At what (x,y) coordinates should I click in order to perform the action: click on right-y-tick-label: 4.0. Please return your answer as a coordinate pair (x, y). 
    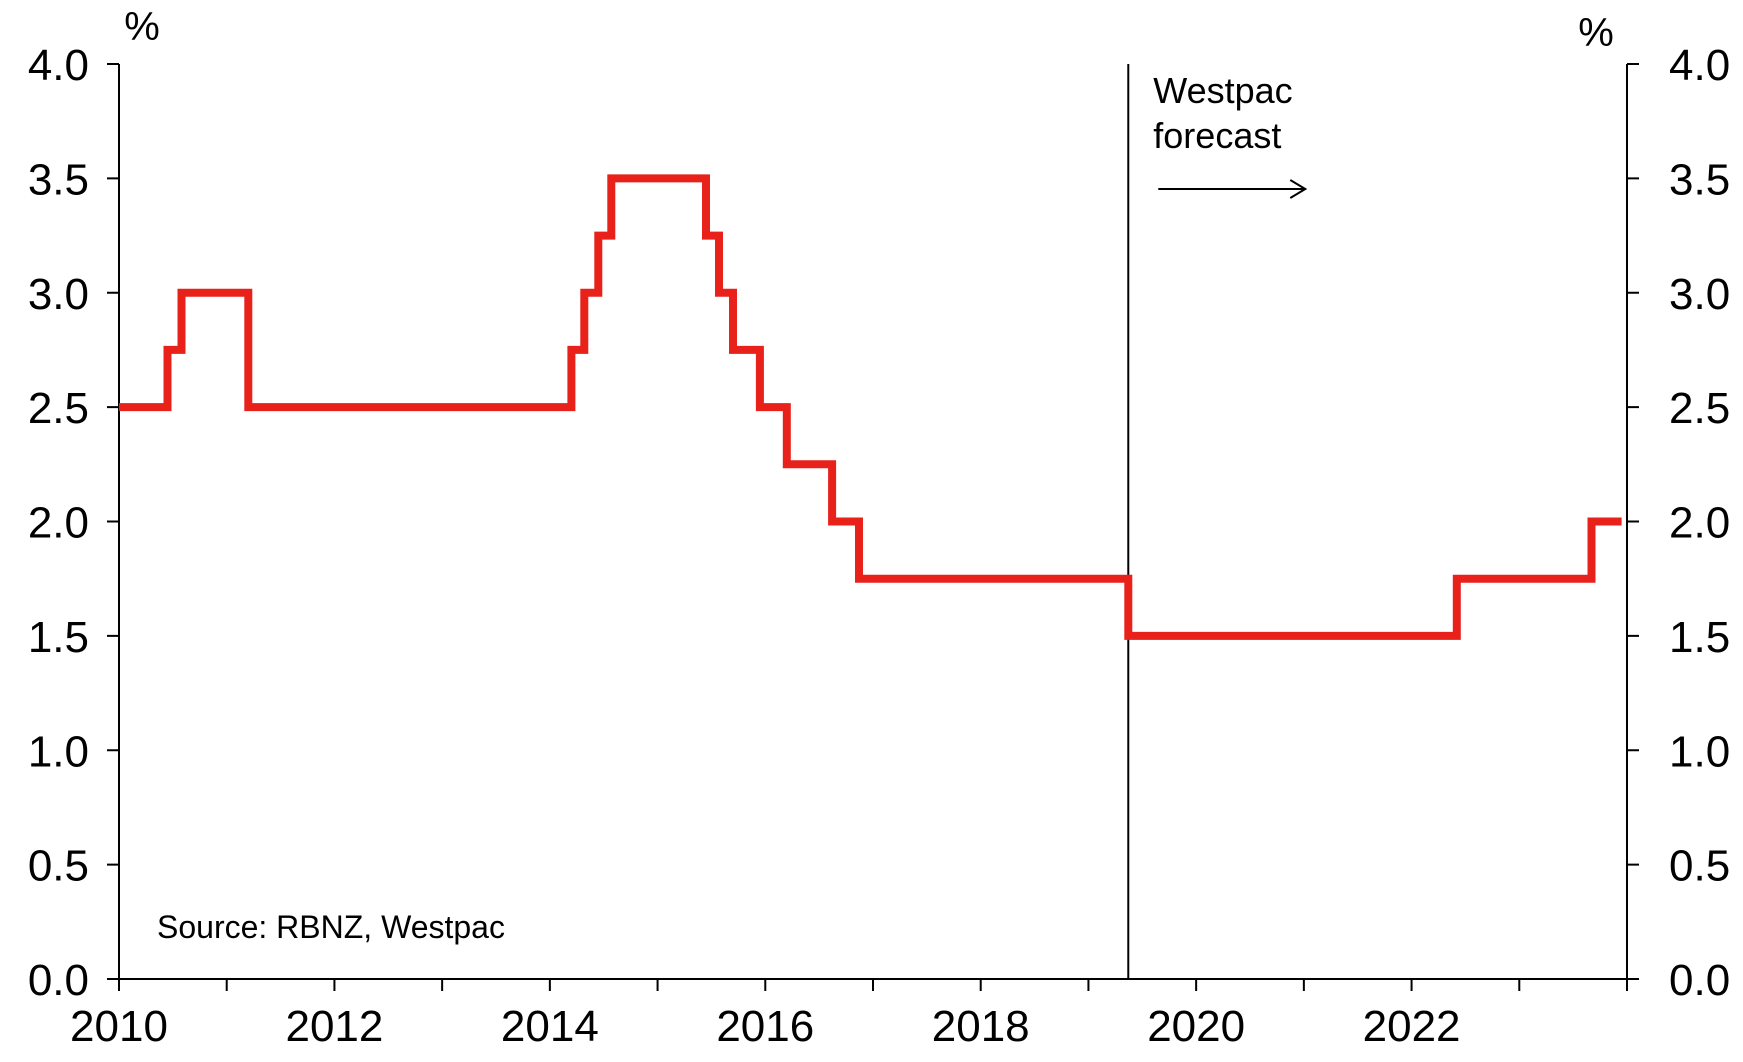
    Looking at the image, I should click on (1699, 65).